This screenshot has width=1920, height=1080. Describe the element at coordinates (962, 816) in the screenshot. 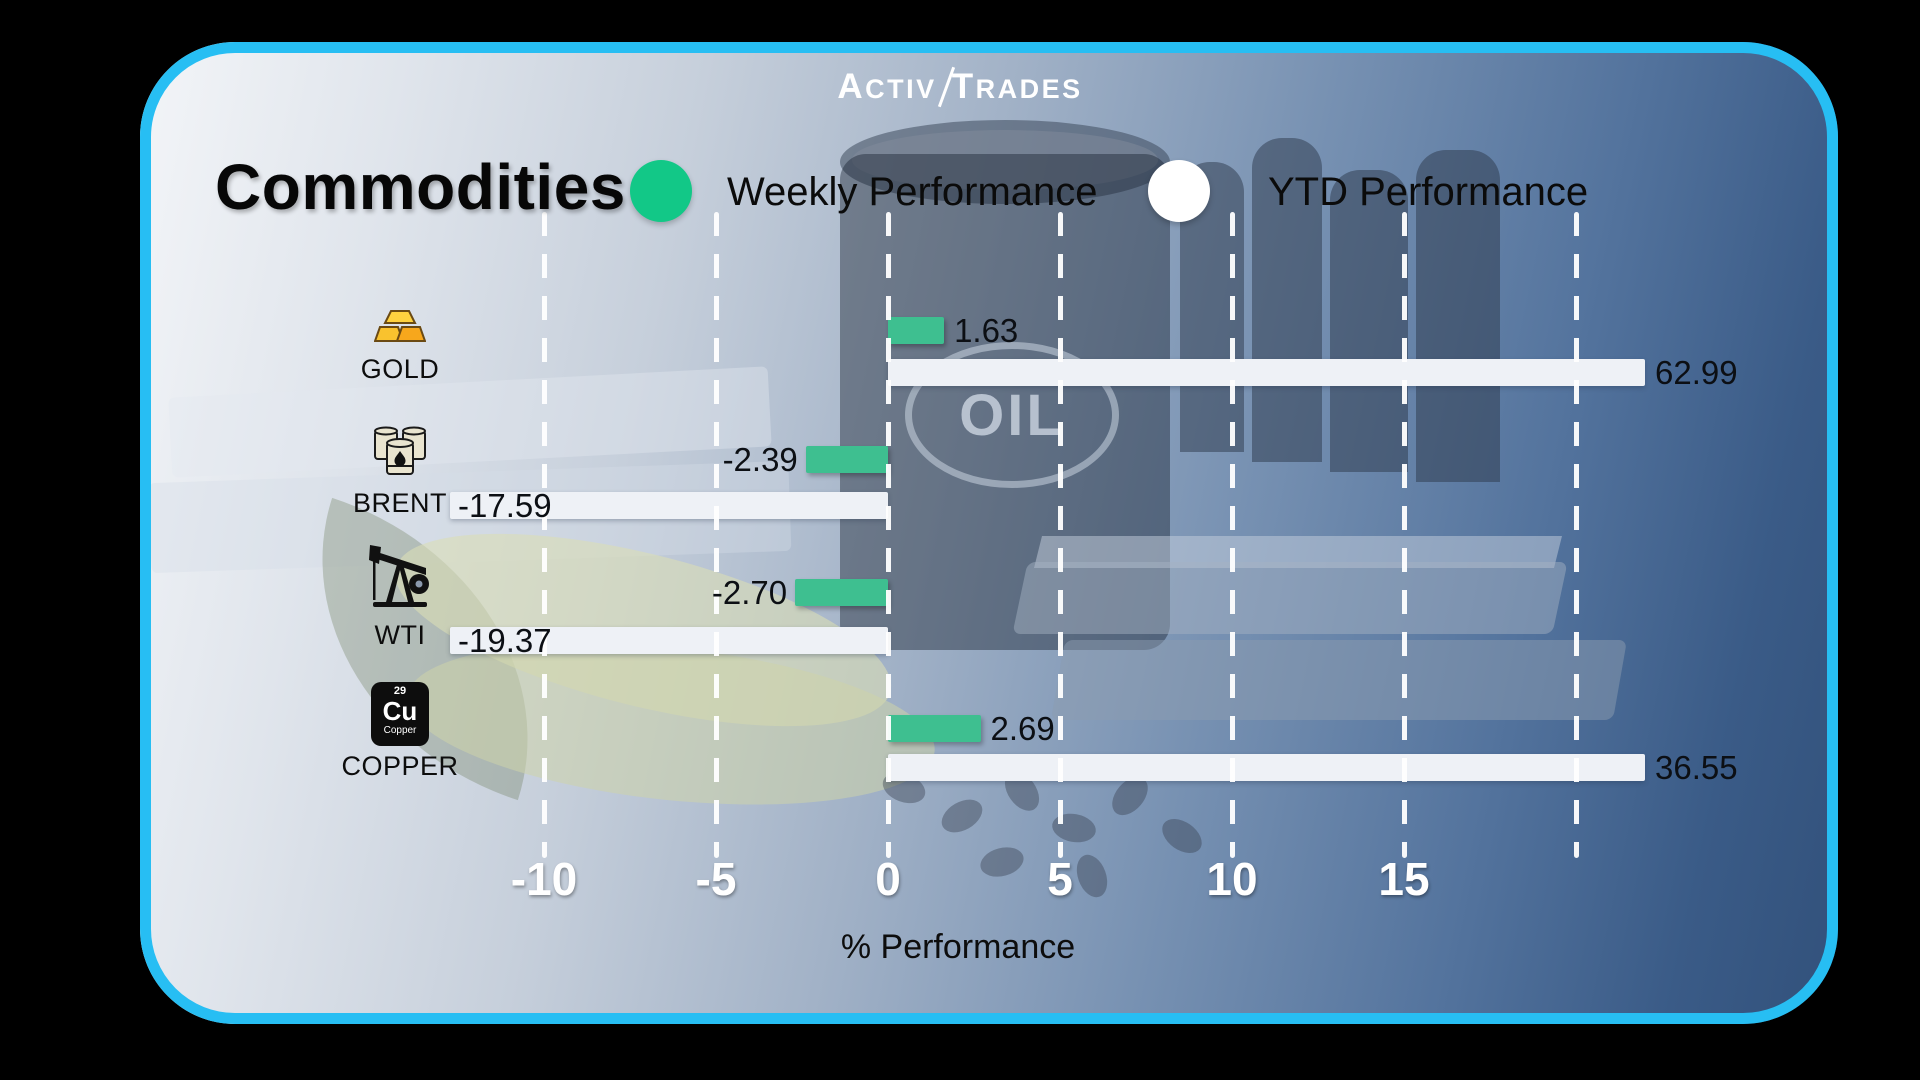

I see `coffee-bean-image` at that location.